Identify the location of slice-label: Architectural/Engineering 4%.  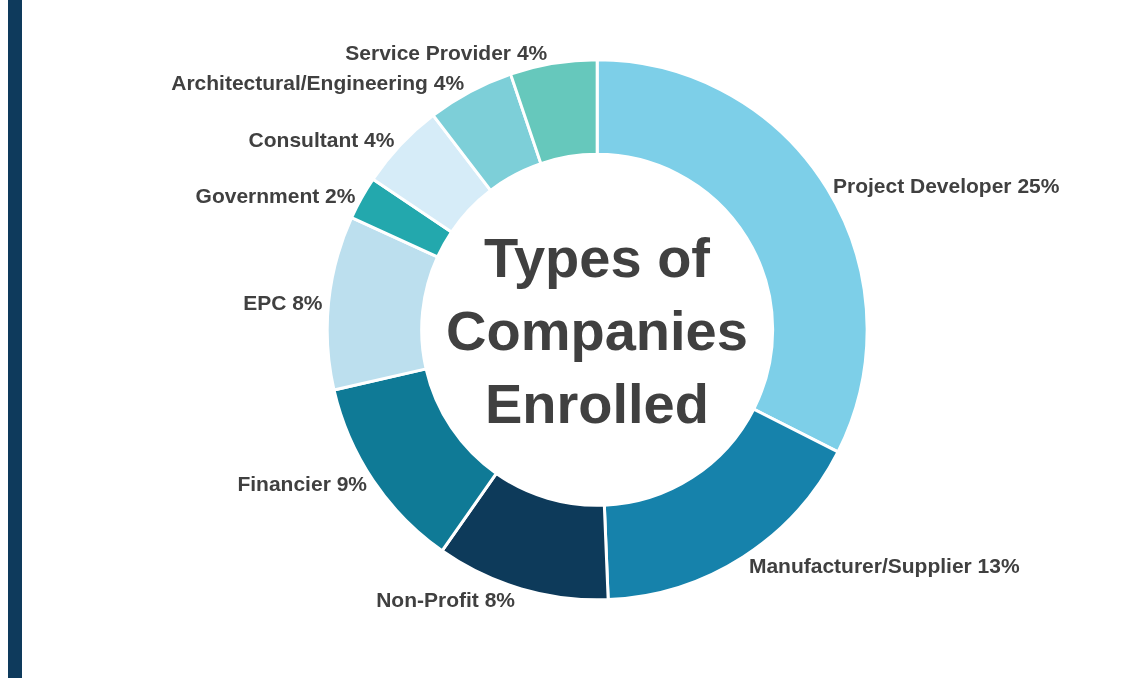
(318, 83).